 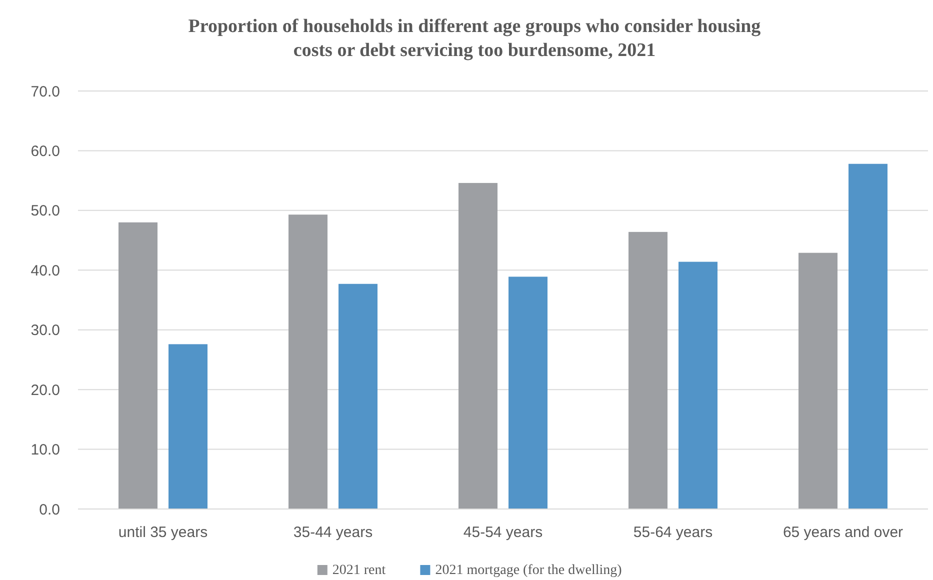 What do you see at coordinates (359, 570) in the screenshot?
I see `legend-label: 2021 rent` at bounding box center [359, 570].